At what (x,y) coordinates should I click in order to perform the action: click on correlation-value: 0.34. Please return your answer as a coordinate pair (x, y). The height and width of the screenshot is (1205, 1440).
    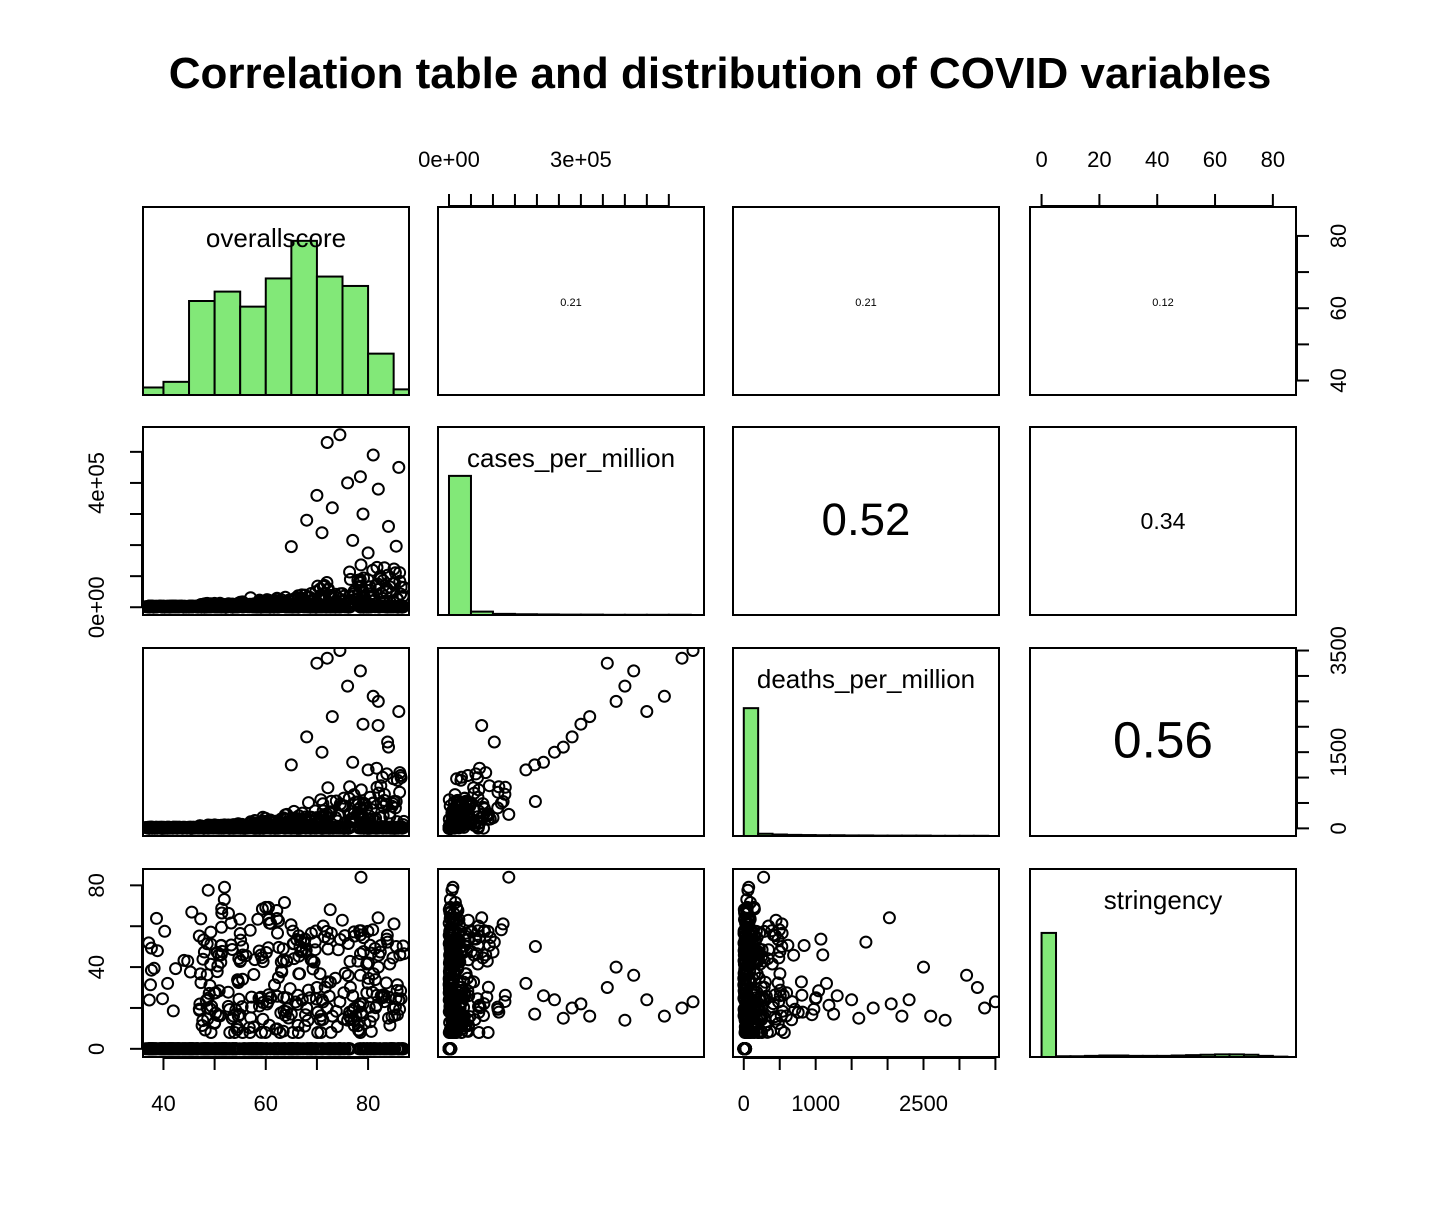
    Looking at the image, I should click on (1163, 521).